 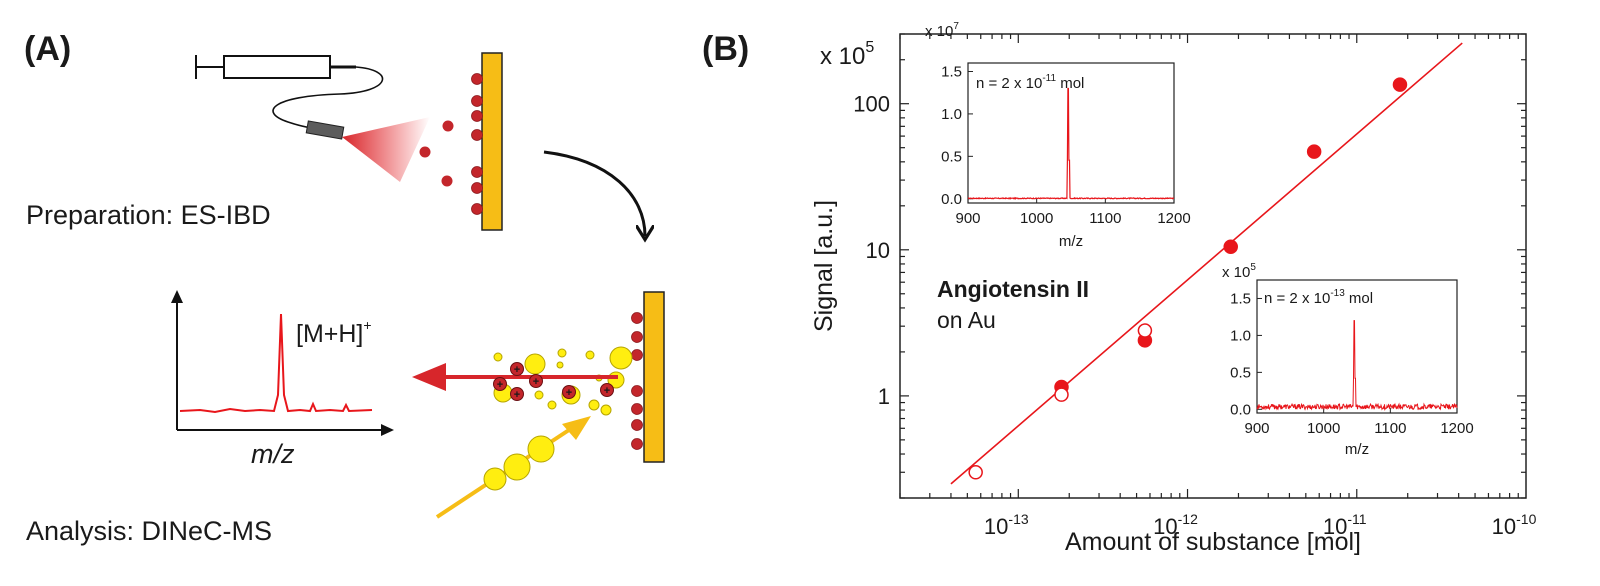 I want to click on mini-spectrum-trace, so click(x=276, y=363).